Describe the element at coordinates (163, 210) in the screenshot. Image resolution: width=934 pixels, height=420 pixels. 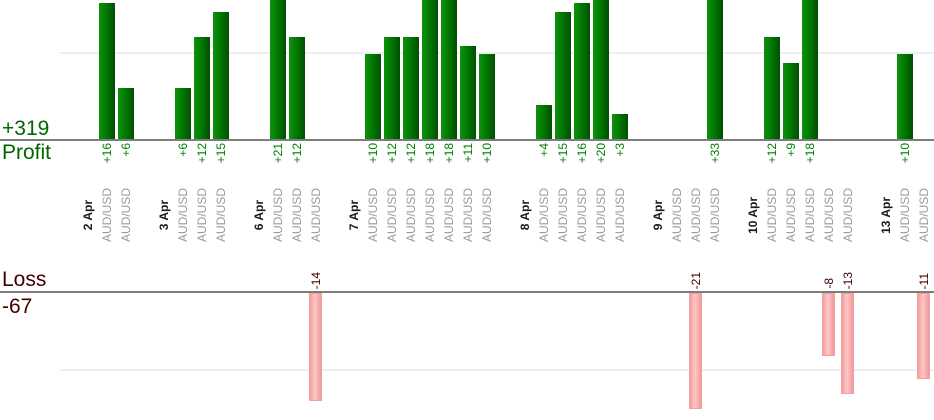
I see `date-column: 3 Apr` at that location.